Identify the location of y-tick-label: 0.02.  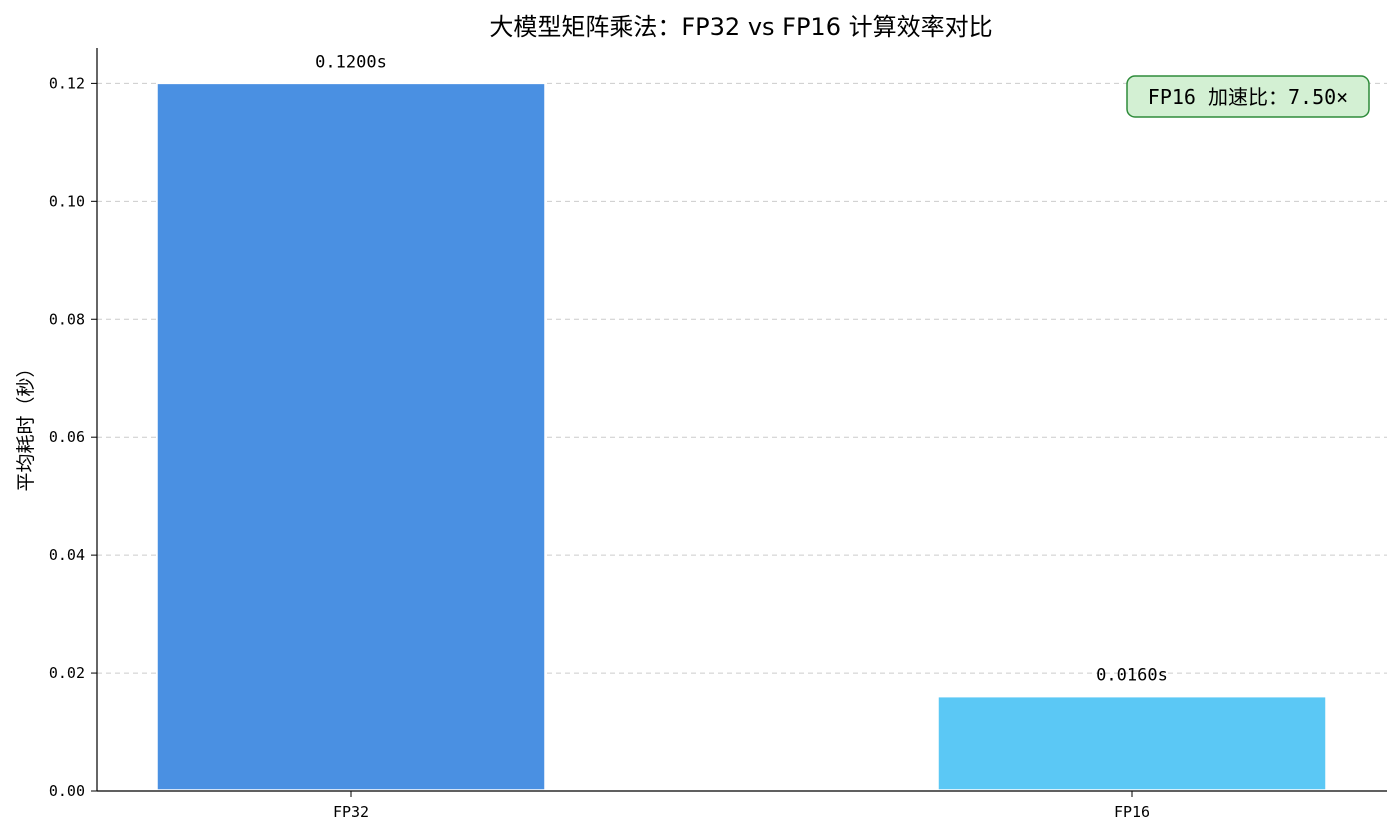
(67, 673).